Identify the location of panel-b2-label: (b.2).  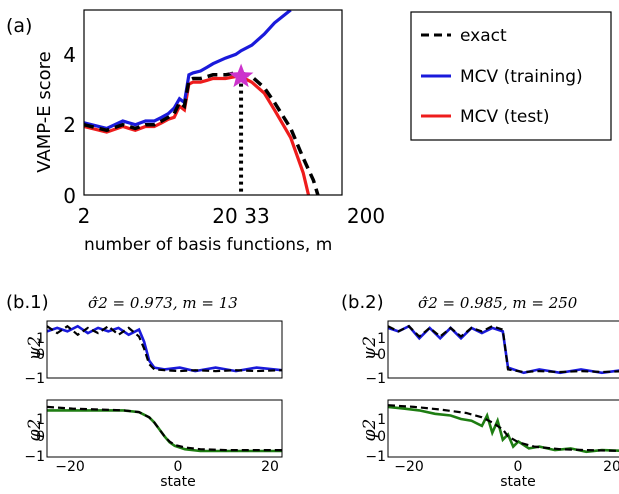
(362, 302).